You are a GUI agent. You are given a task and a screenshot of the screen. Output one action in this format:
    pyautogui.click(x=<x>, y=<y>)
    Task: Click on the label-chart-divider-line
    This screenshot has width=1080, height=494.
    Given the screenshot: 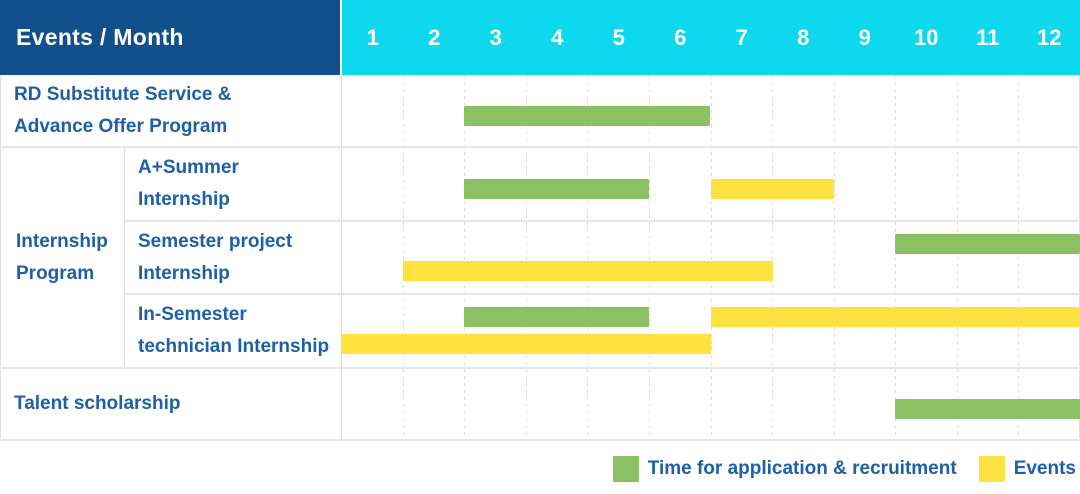 What is the action you would take?
    pyautogui.click(x=341, y=257)
    